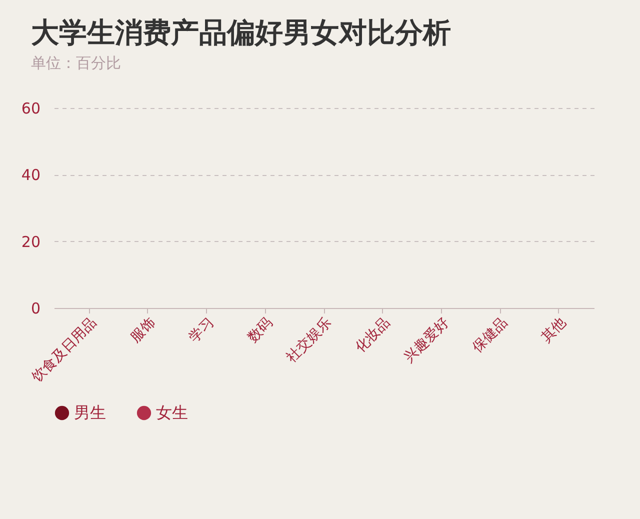 The width and height of the screenshot is (640, 519). I want to click on x-tick-label: 数码, so click(260, 330).